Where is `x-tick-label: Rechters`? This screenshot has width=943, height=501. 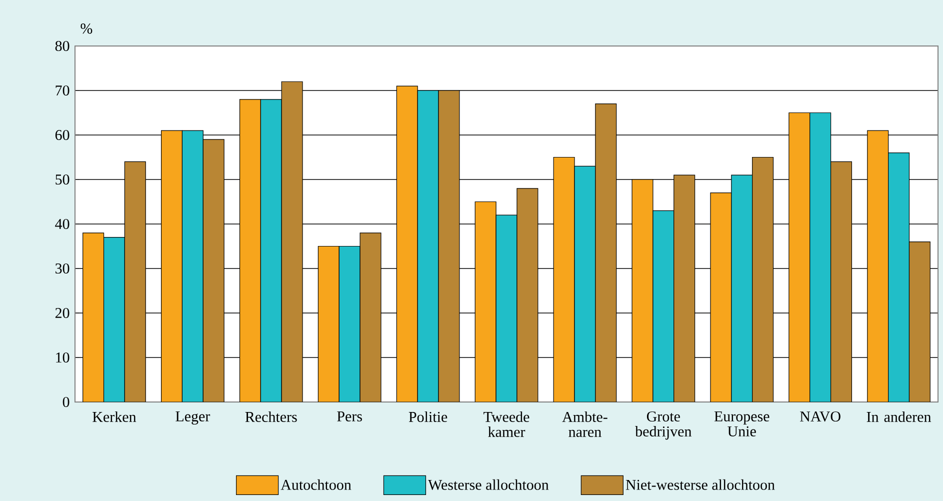
x-tick-label: Rechters is located at coordinates (271, 416).